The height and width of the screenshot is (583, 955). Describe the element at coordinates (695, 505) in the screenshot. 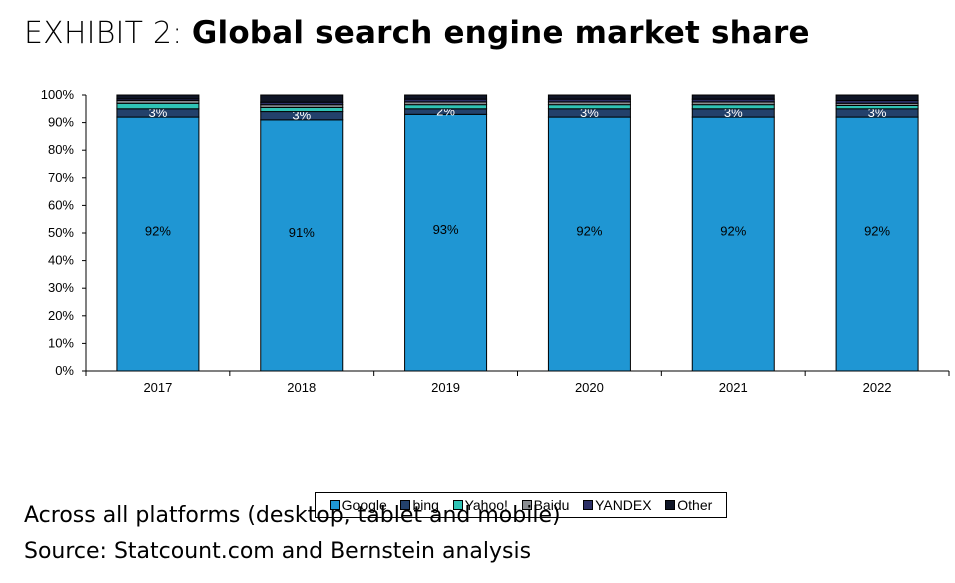

I see `legend-label: Other` at that location.